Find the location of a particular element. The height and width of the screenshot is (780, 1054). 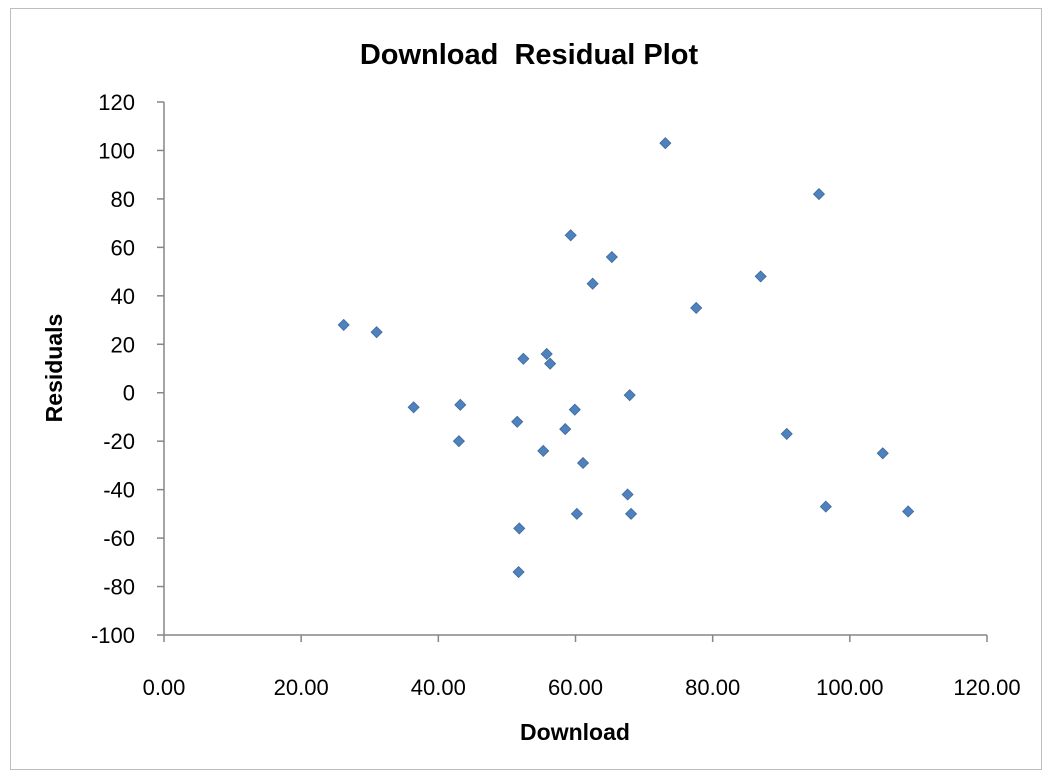

y-tick-label: 60 is located at coordinates (123, 247).